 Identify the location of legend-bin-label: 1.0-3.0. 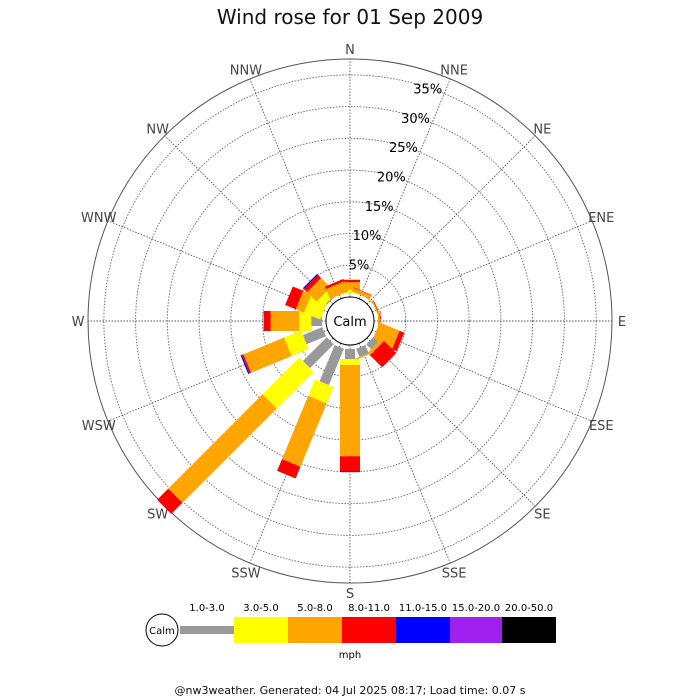
(206, 608).